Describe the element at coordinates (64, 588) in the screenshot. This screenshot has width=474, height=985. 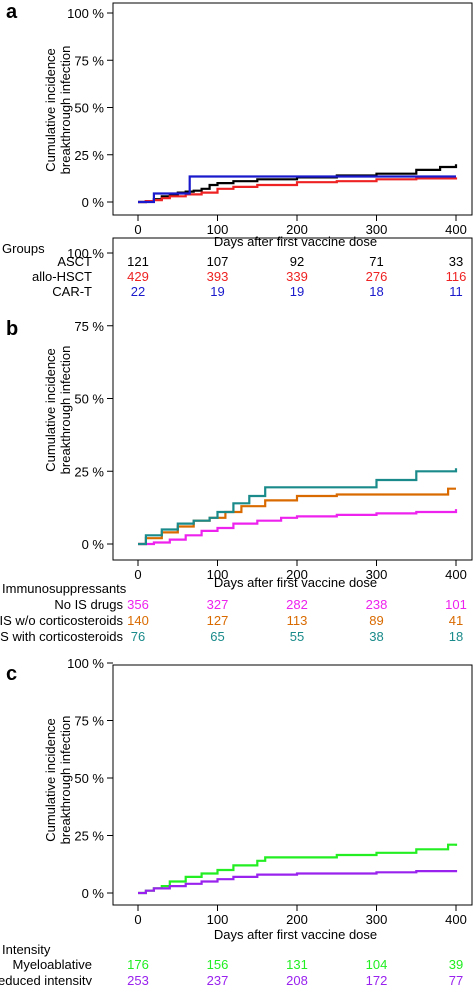
I see `risk-table-title: Immunosuppressants` at that location.